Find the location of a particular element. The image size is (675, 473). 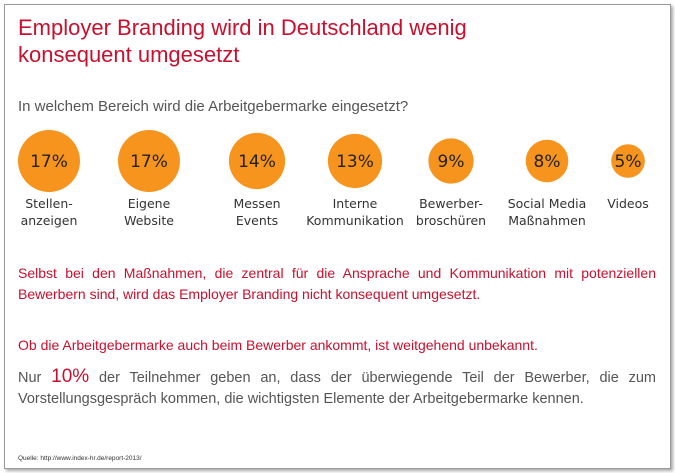

paragraph-prefix: Nur is located at coordinates (35, 378).